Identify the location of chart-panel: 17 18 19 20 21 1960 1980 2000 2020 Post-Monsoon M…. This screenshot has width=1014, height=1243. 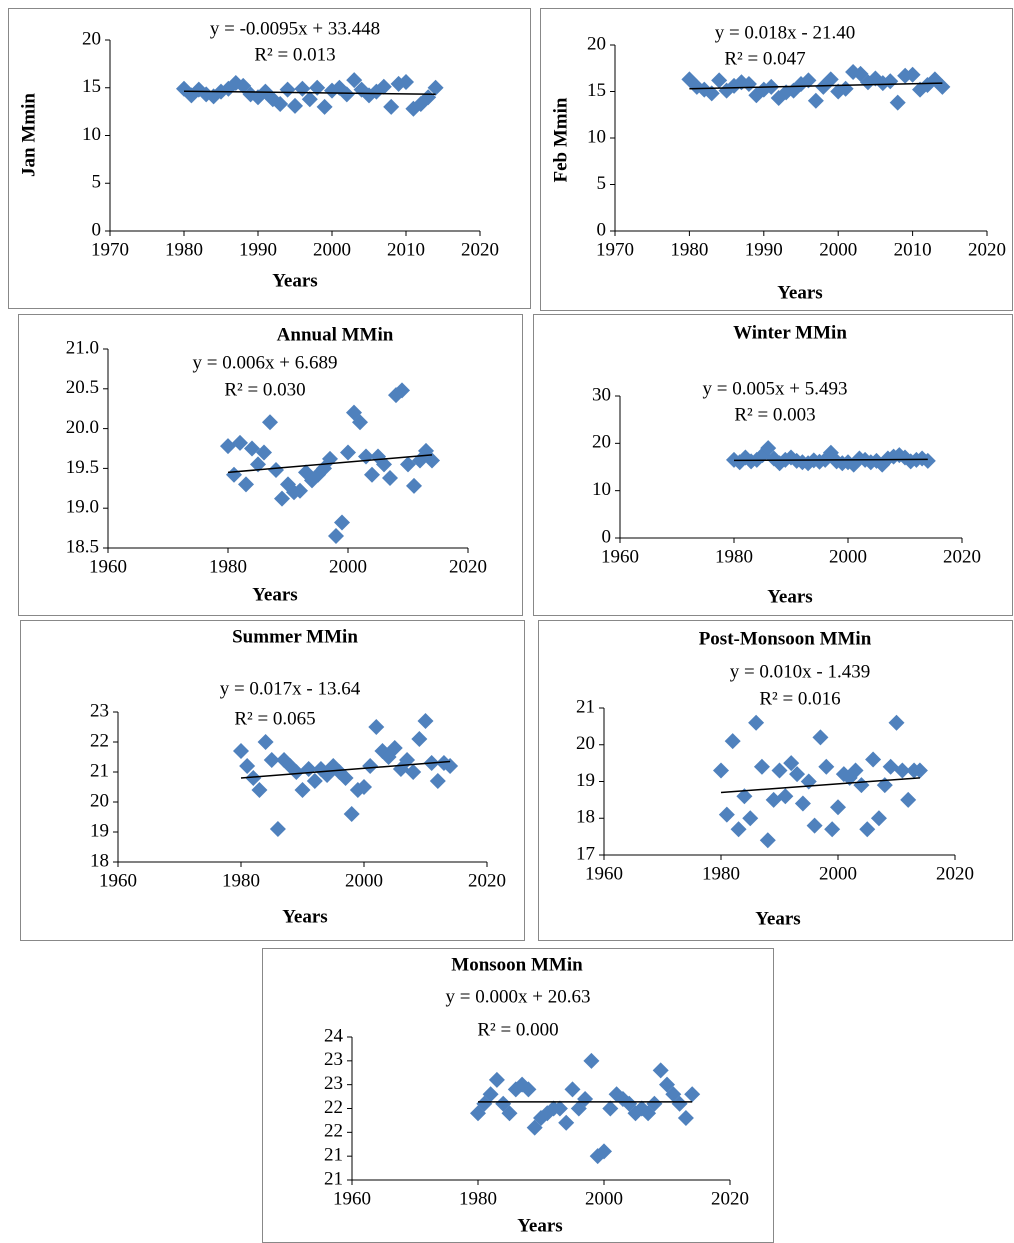
(775, 780).